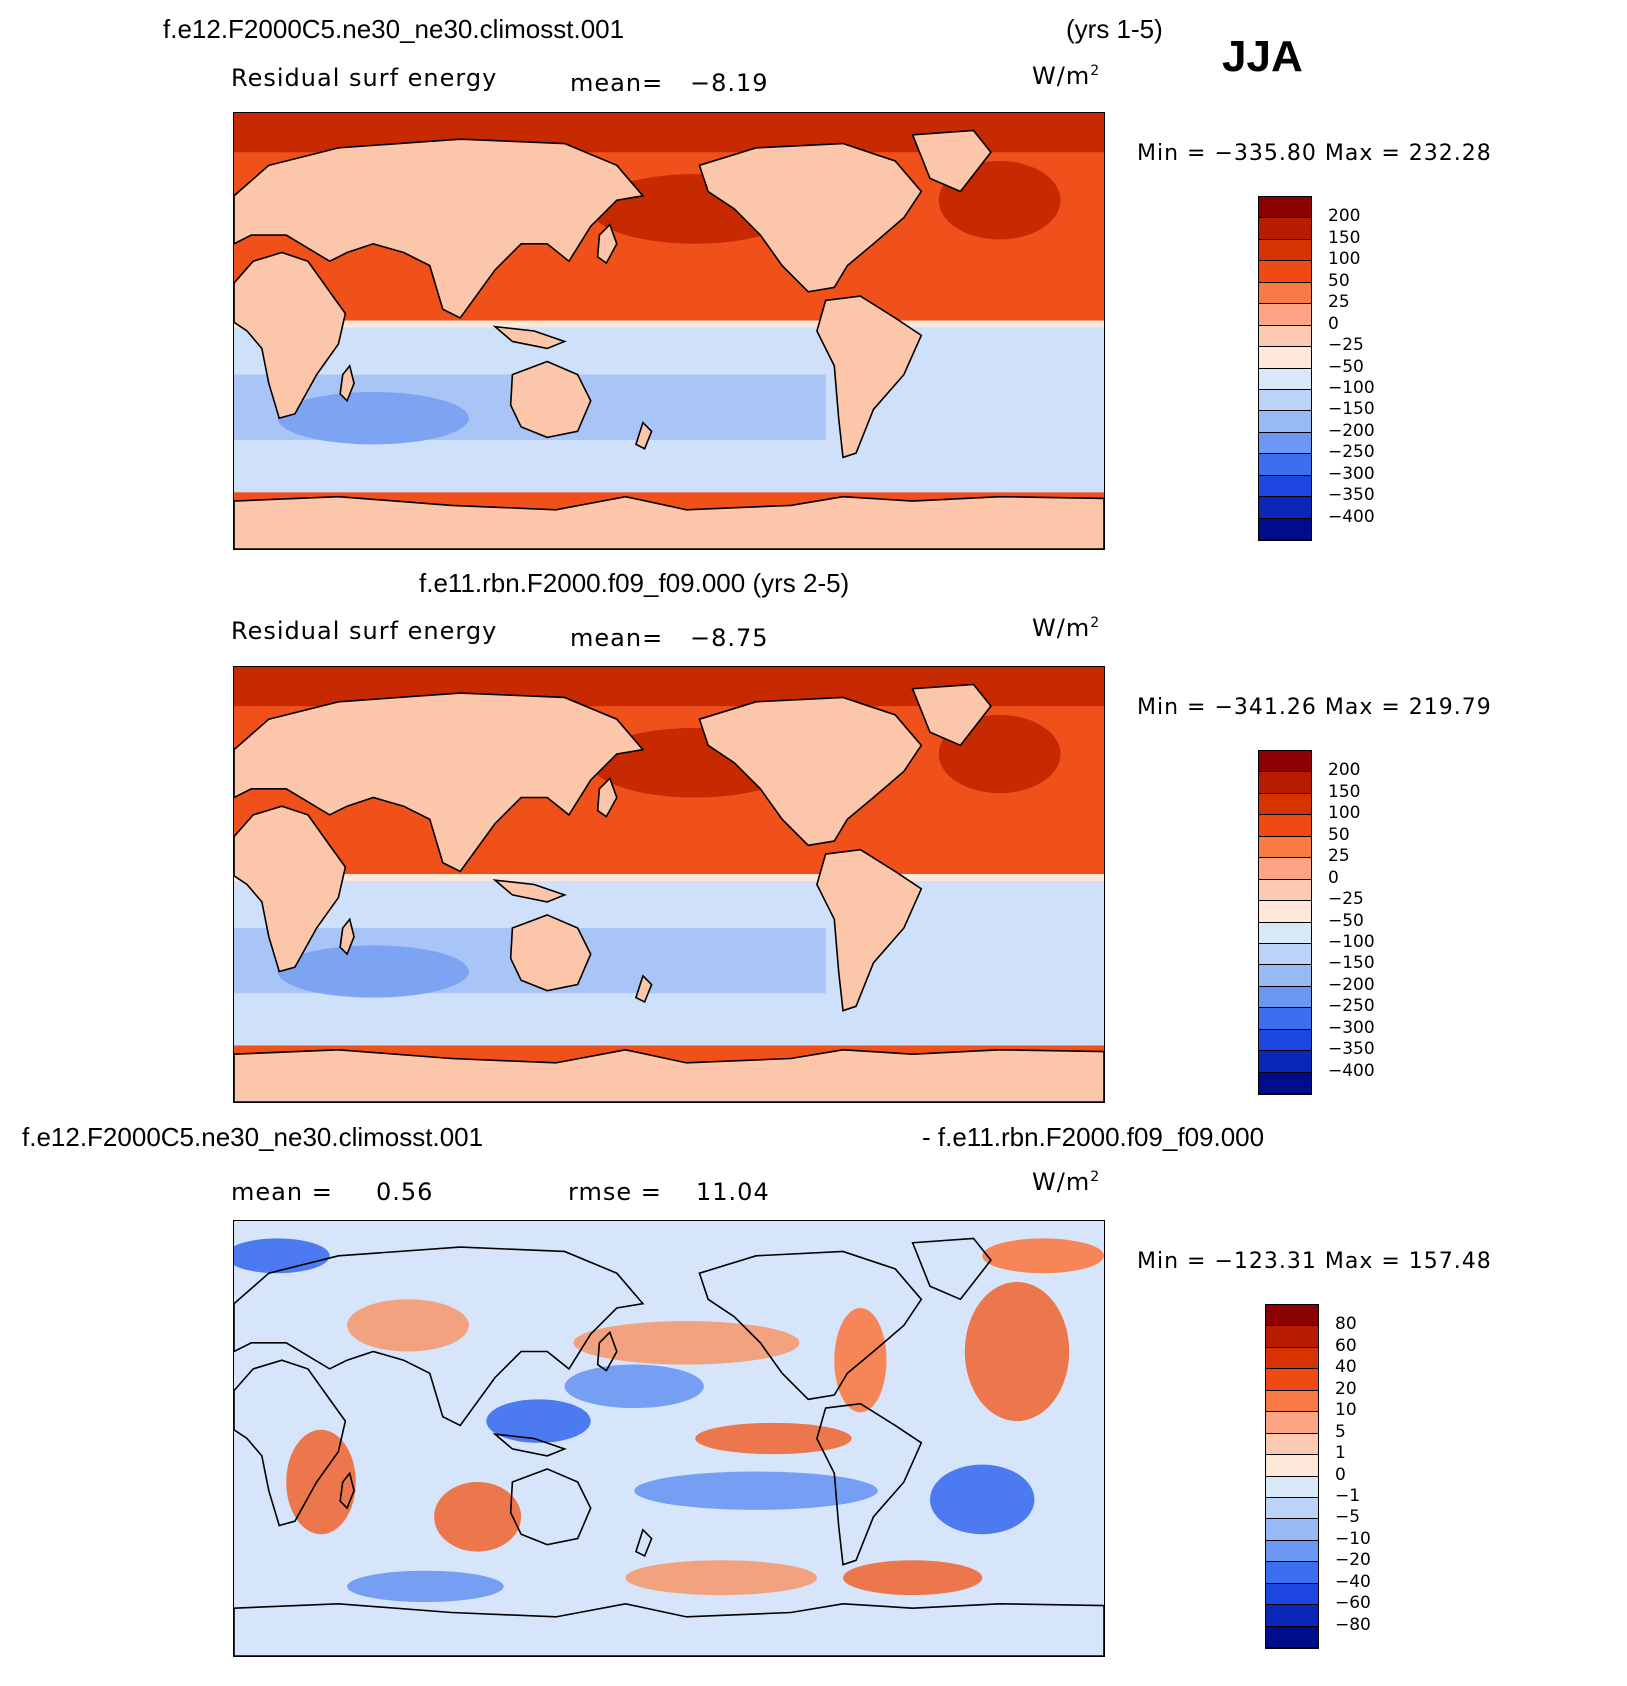  Describe the element at coordinates (1066, 1182) in the screenshot. I see `panel3-units: W/m2` at that location.